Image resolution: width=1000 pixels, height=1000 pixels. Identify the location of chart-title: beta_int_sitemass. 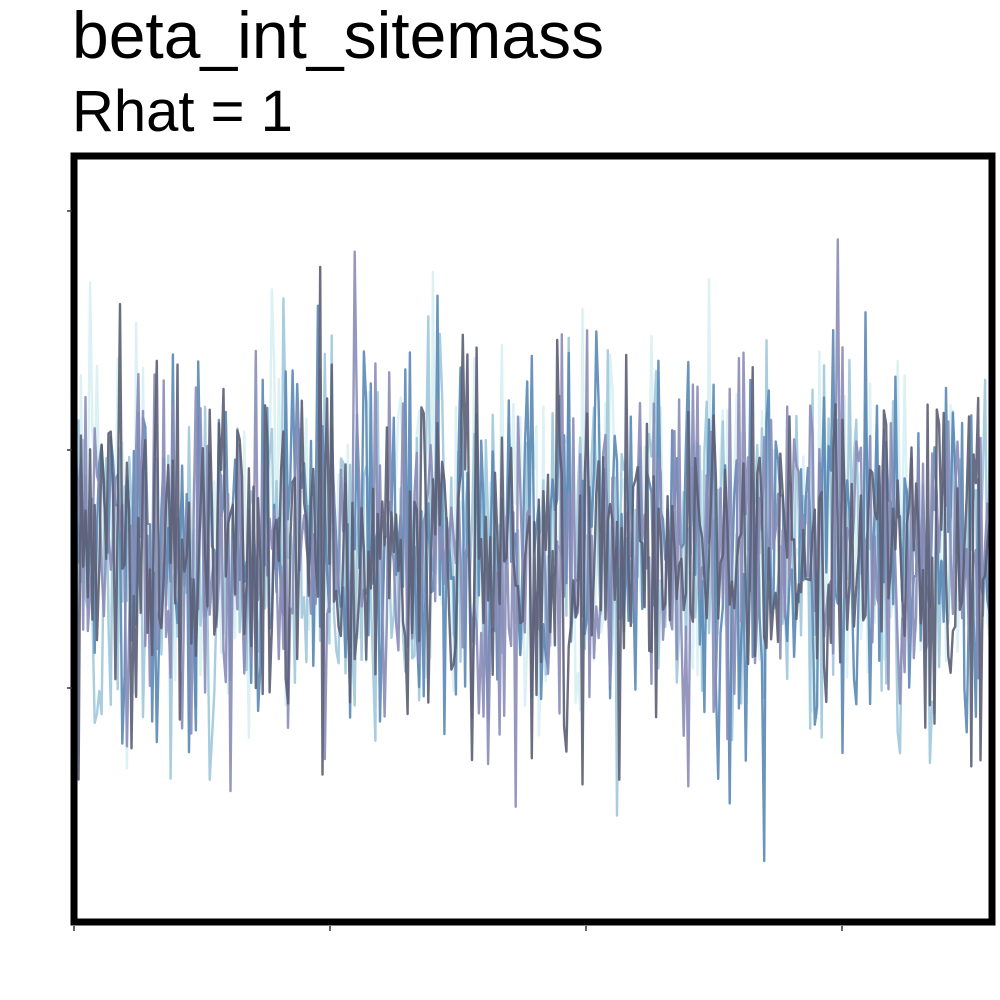
(338, 36).